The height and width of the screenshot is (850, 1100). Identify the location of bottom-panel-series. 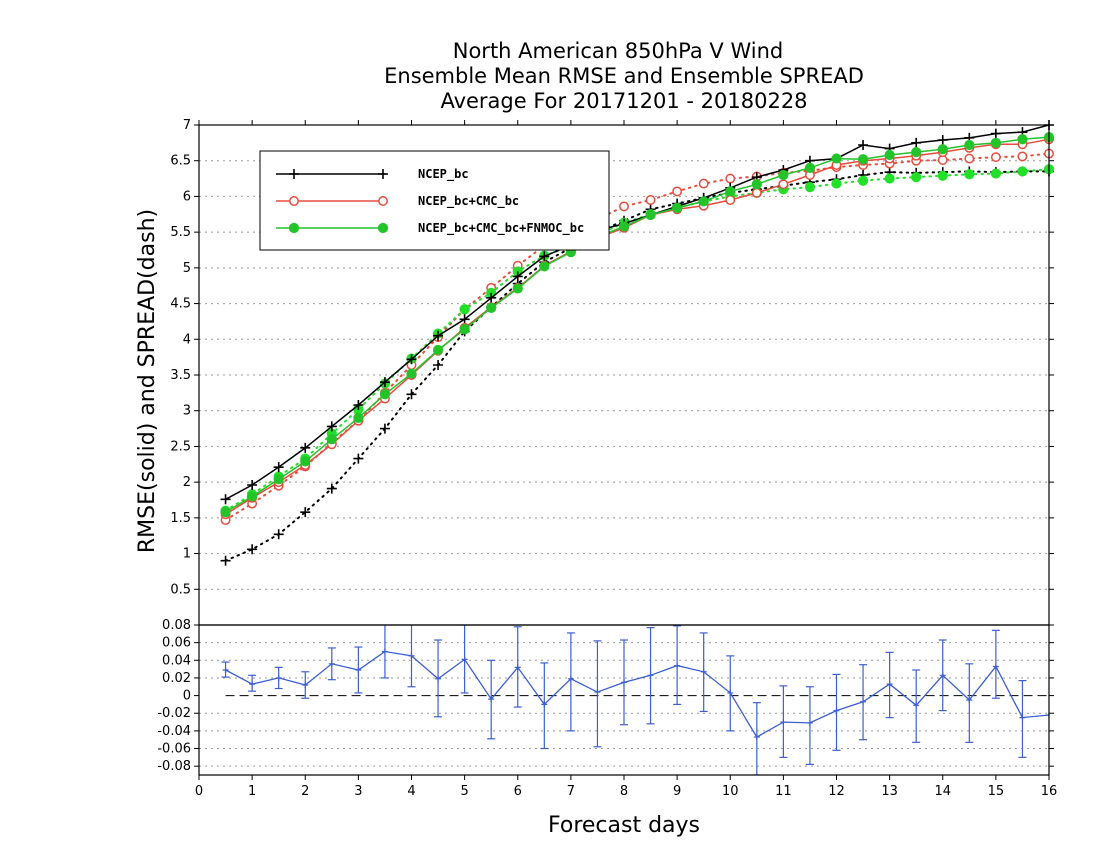
(635, 700).